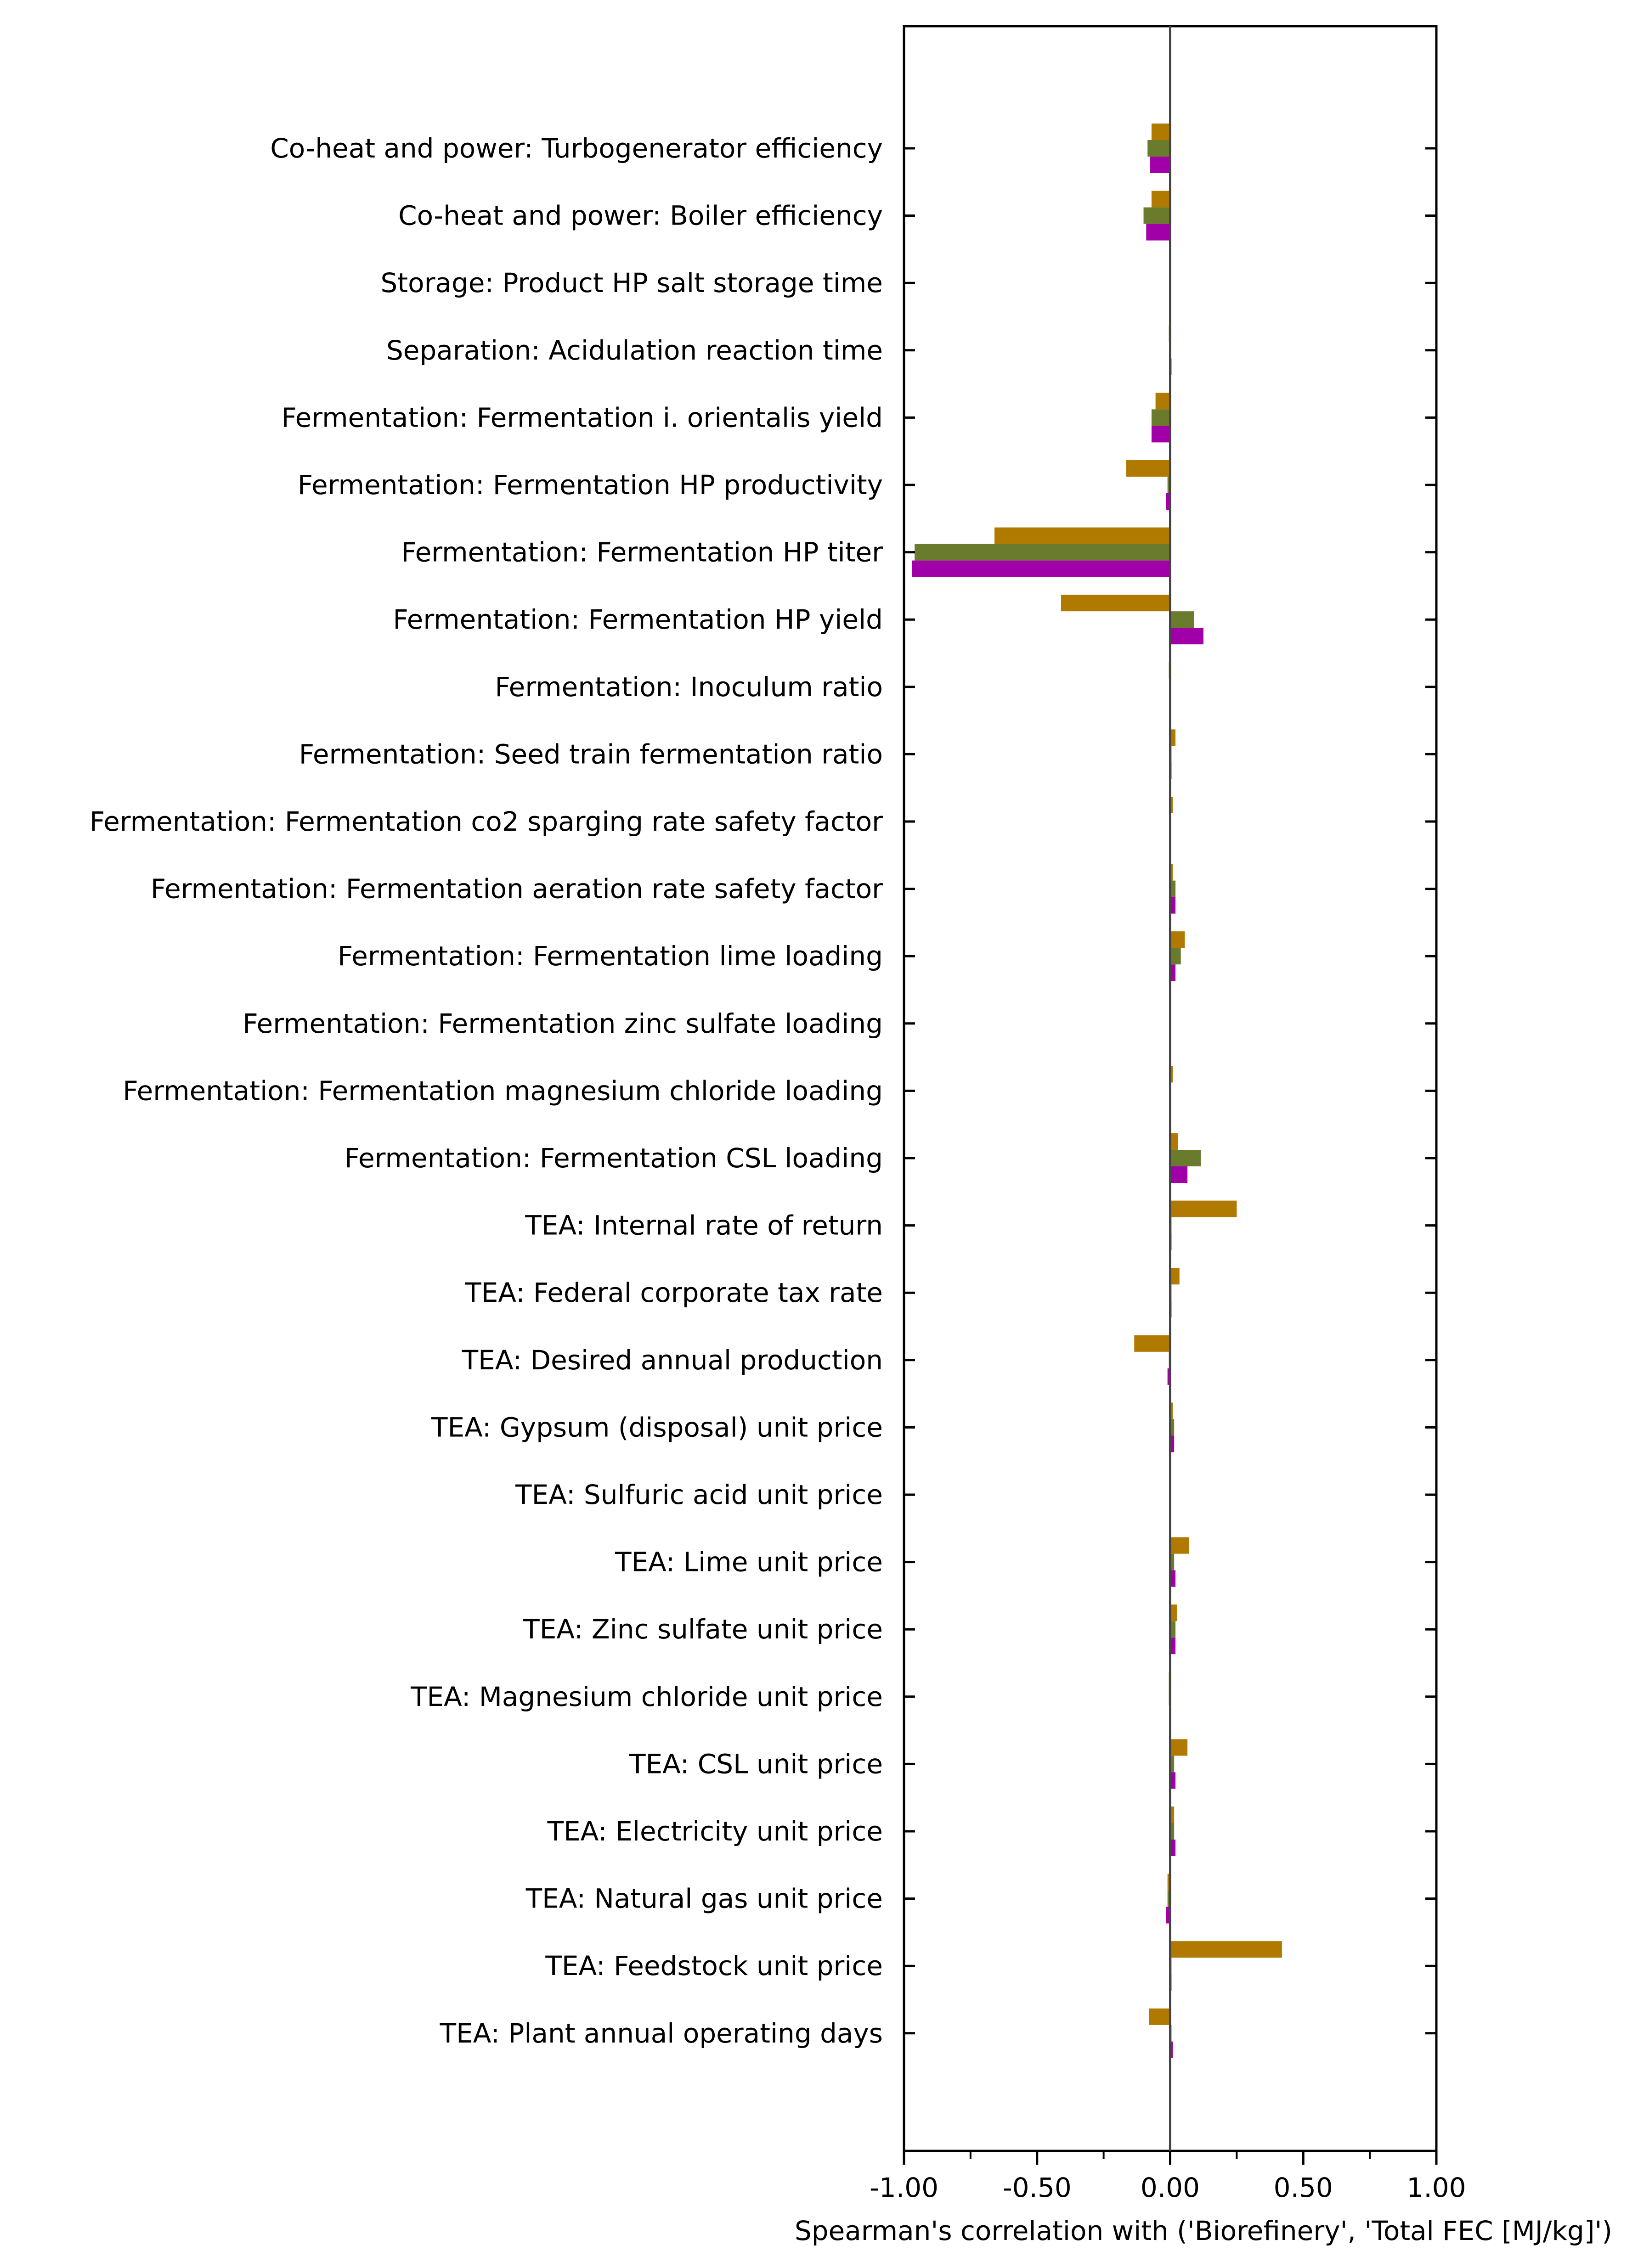 This screenshot has width=1638, height=2268. I want to click on y-tick-label: TEA: Electricity unit price, so click(715, 1831).